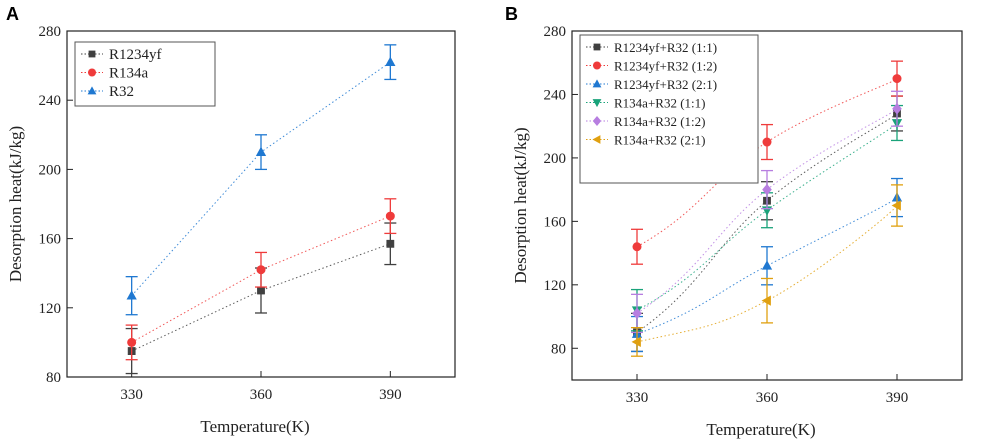 The height and width of the screenshot is (439, 996). What do you see at coordinates (520, 205) in the screenshot?
I see `y-axis-title-b: Desorption heat(kJ/kg)` at bounding box center [520, 205].